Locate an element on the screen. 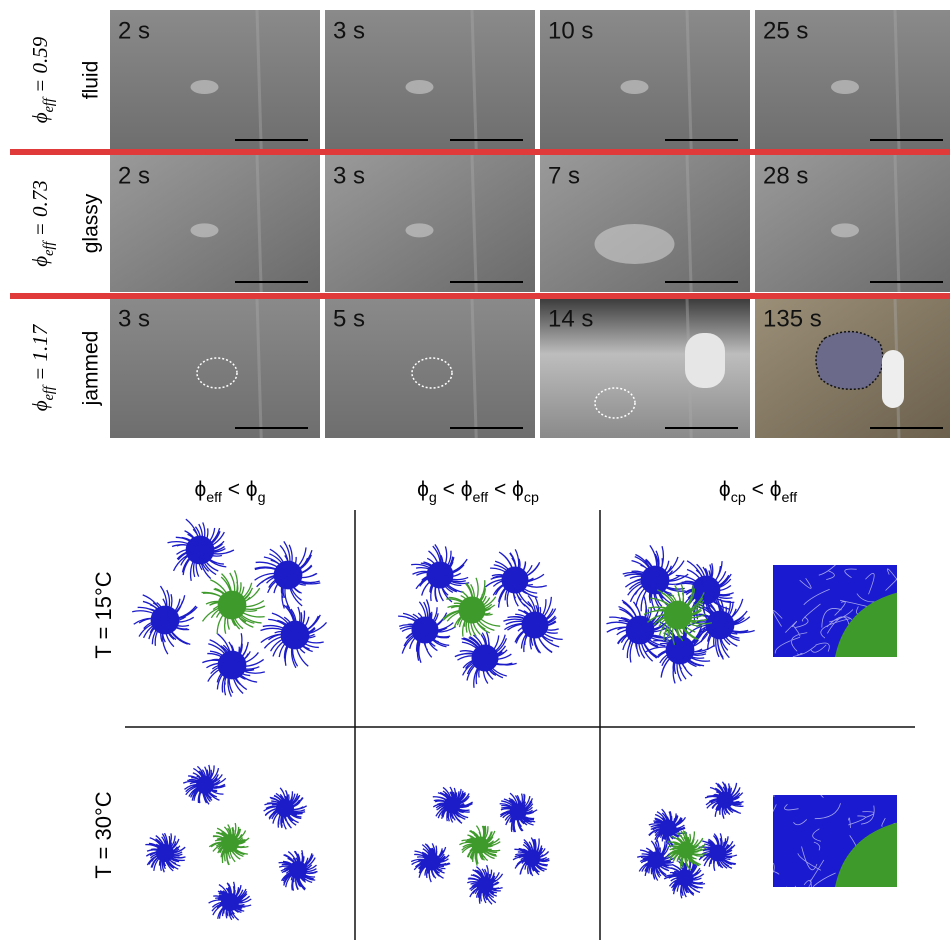 This screenshot has width=950, height=940. row-separator is located at coordinates (480, 296).